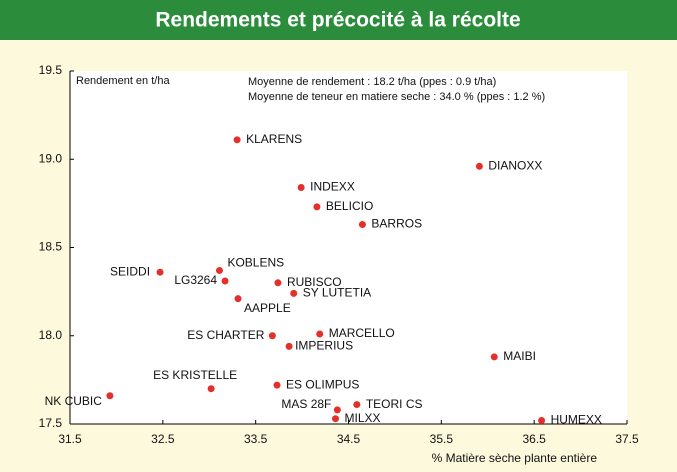  Describe the element at coordinates (534, 439) in the screenshot. I see `x-tick-label: 36.5` at that location.